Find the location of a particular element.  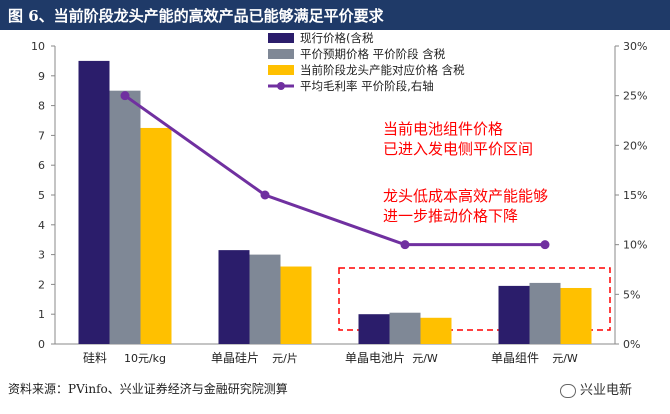

legend-line-marker is located at coordinates (281, 86).